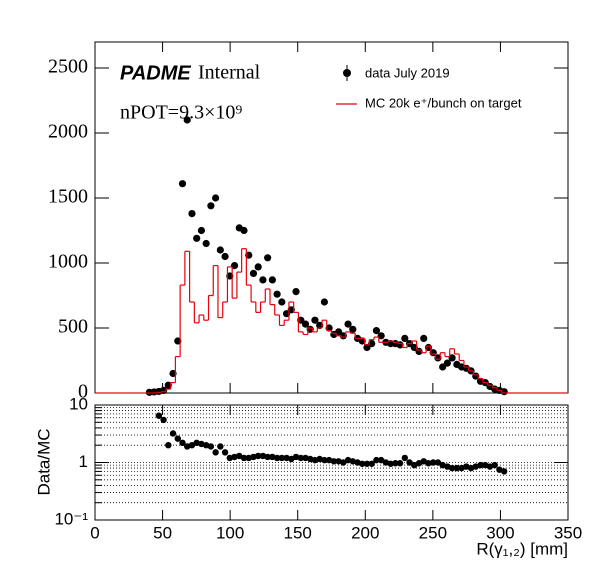 This screenshot has height=574, width=598. I want to click on x-tick-label: 250, so click(433, 532).